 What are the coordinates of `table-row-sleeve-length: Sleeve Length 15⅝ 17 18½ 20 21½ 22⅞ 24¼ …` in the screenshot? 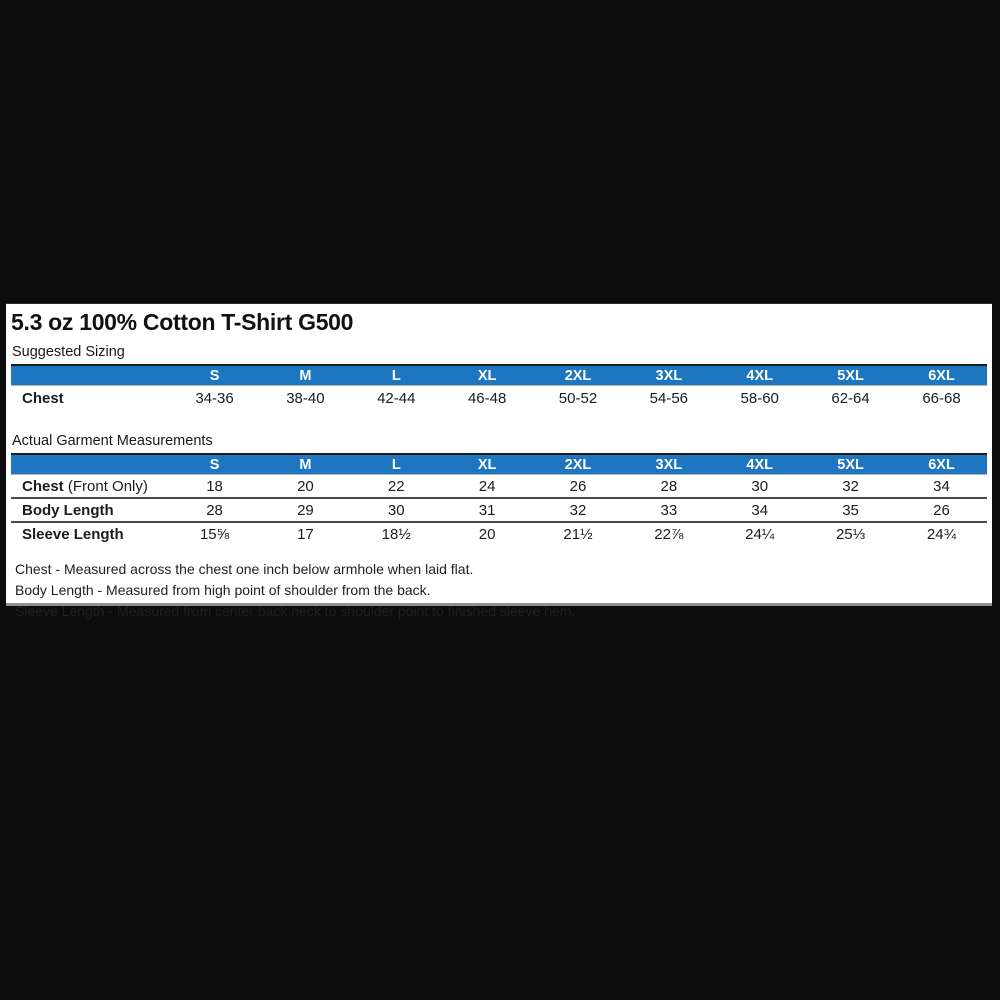 It's located at (499, 533).